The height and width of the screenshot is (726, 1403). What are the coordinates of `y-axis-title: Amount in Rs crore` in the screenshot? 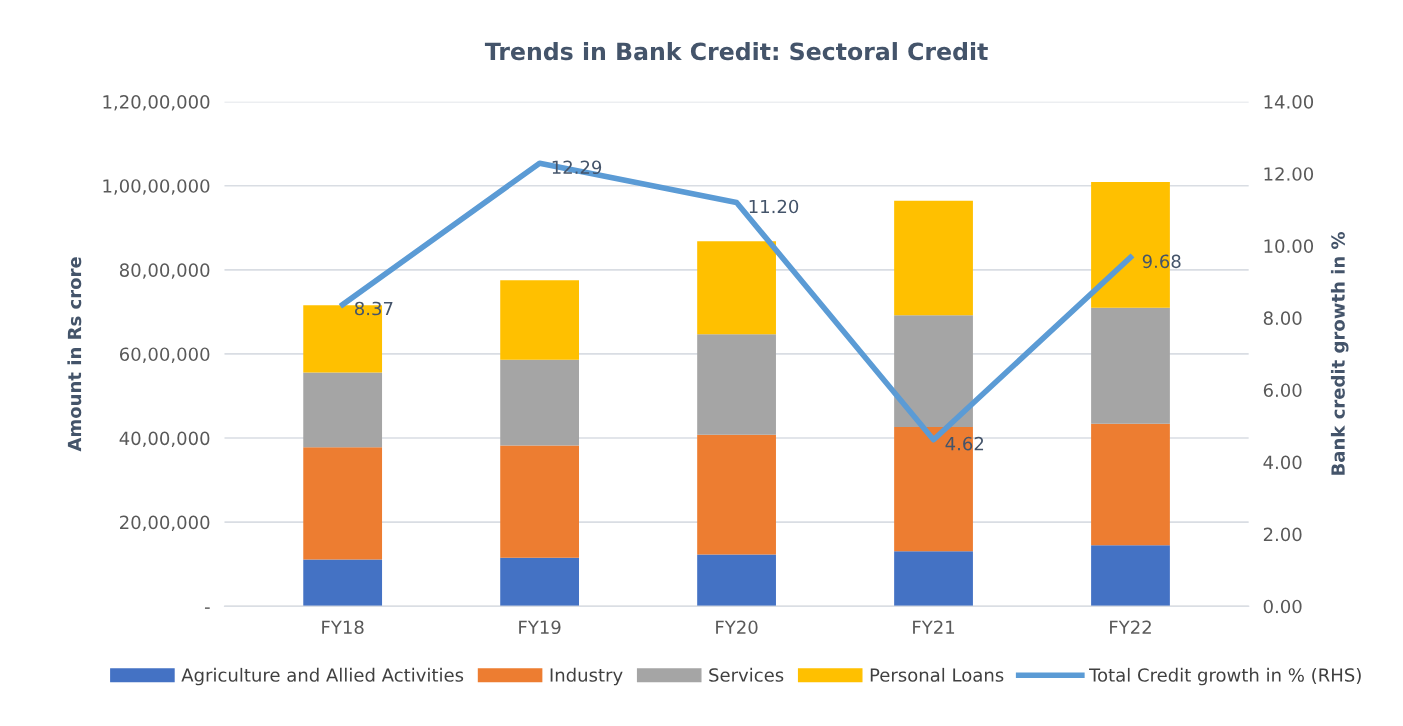 It's located at (74, 354).